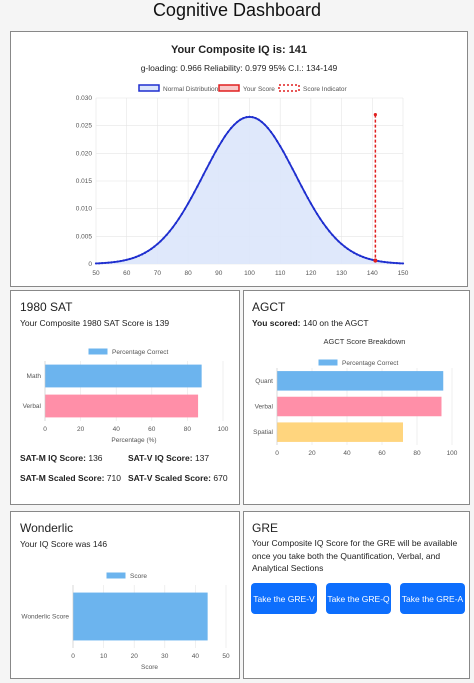  I want to click on agct-scored-label: You scored:, so click(276, 323).